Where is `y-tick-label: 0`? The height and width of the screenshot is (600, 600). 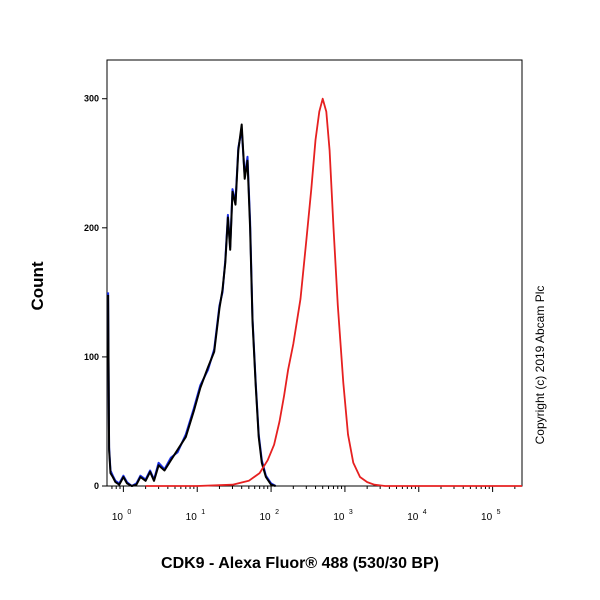
y-tick-label: 0 is located at coordinates (96, 486).